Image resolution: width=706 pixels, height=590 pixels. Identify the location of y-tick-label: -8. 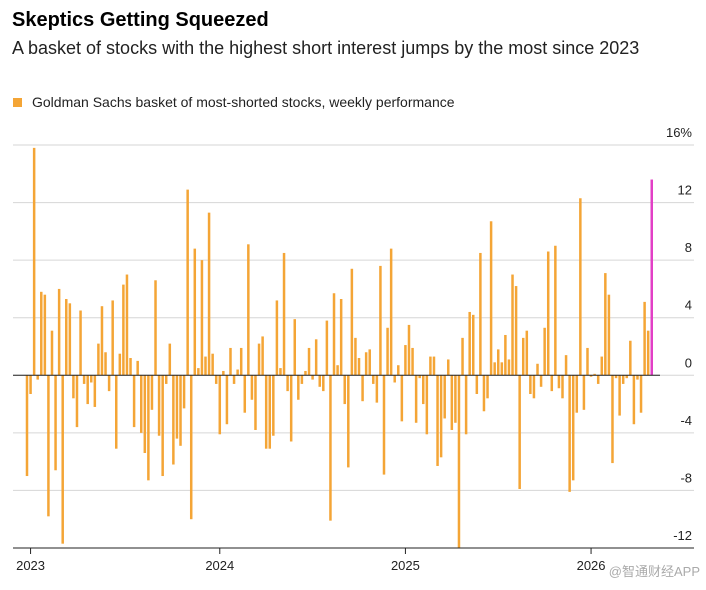
(686, 477).